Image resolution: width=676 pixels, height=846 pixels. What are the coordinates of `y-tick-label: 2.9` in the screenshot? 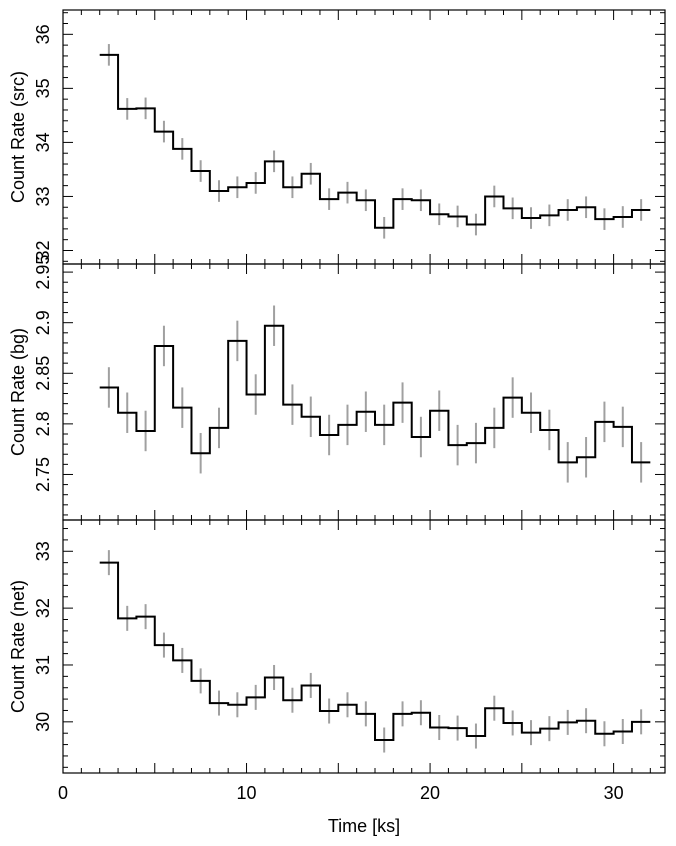 It's located at (43, 322).